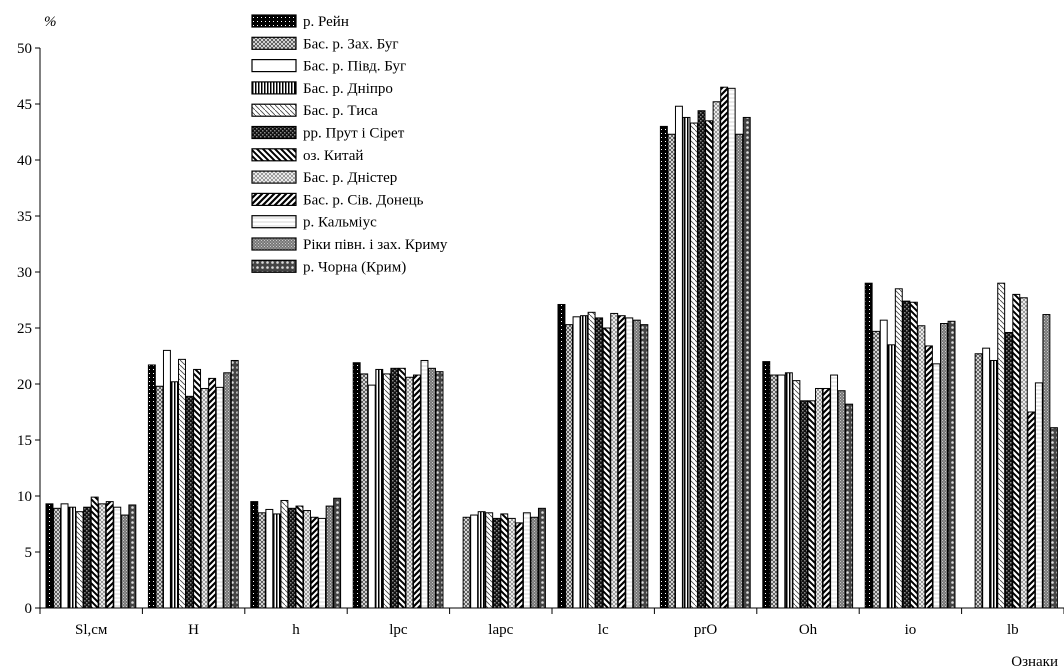 This screenshot has width=1064, height=672. Describe the element at coordinates (375, 245) in the screenshot. I see `legend-label: Ріки півн. і зах. Криму` at that location.